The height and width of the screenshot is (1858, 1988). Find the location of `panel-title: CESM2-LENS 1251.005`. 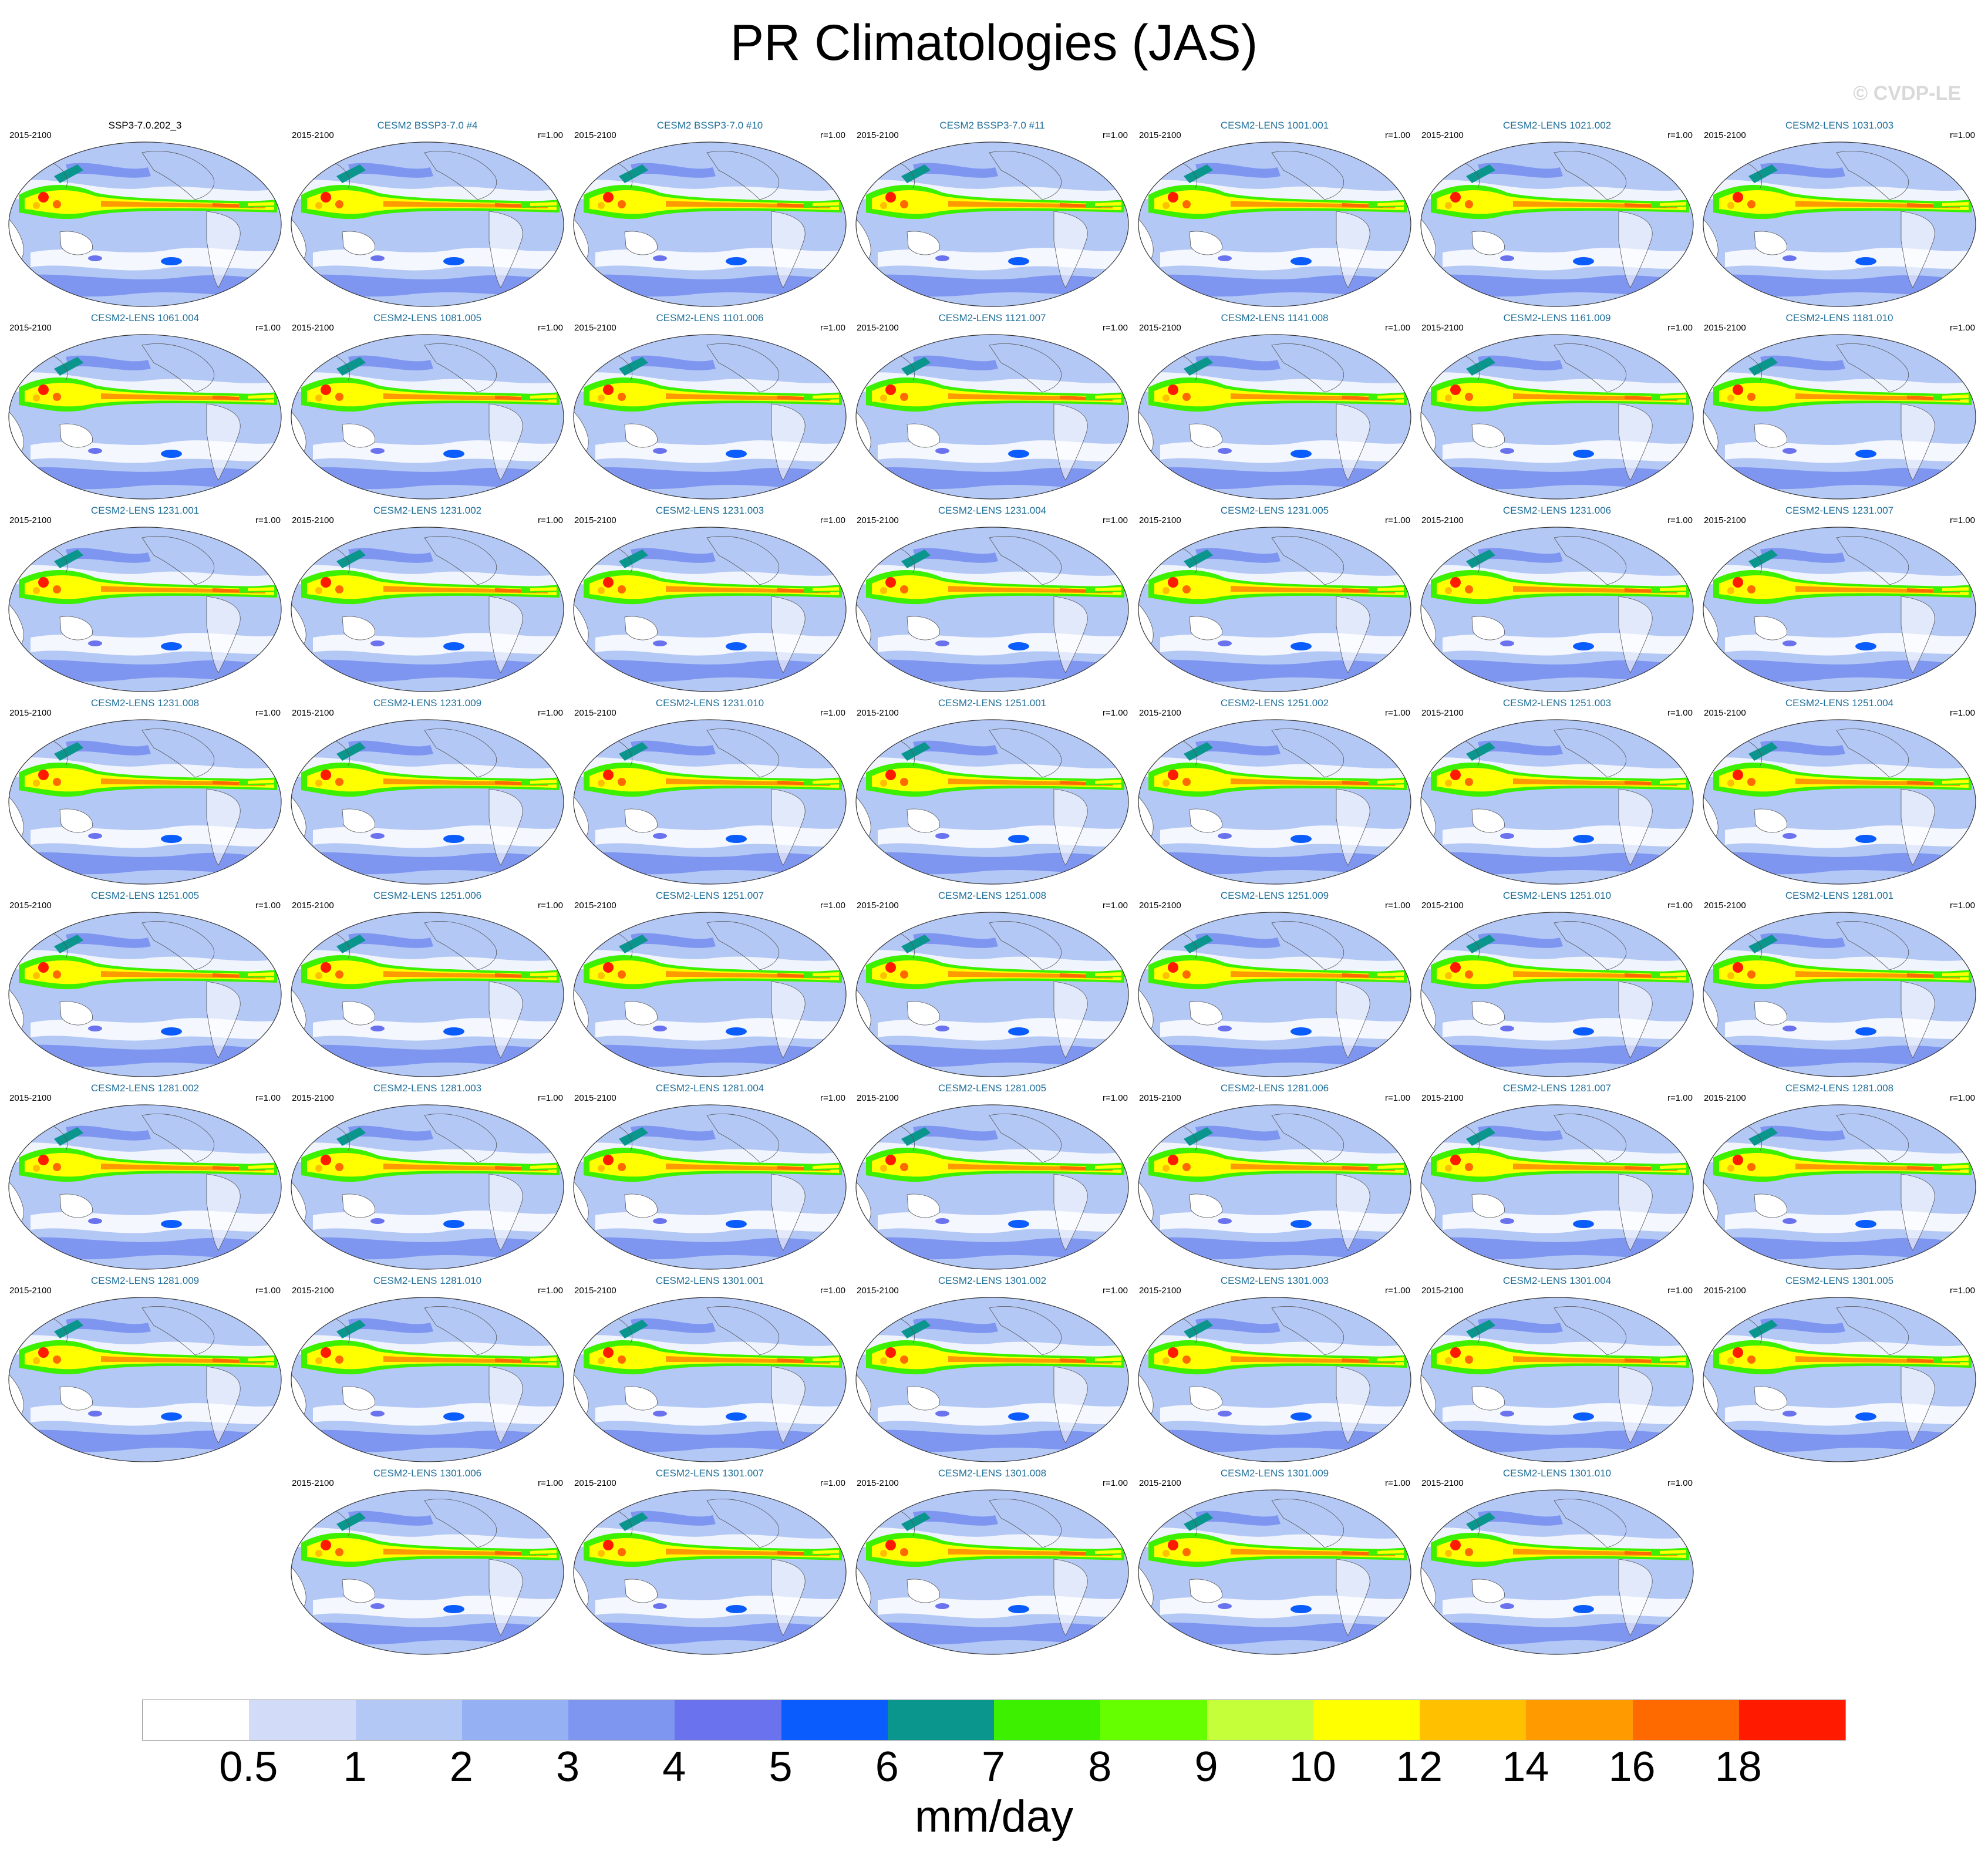

panel-title: CESM2-LENS 1251.005 is located at coordinates (145, 895).